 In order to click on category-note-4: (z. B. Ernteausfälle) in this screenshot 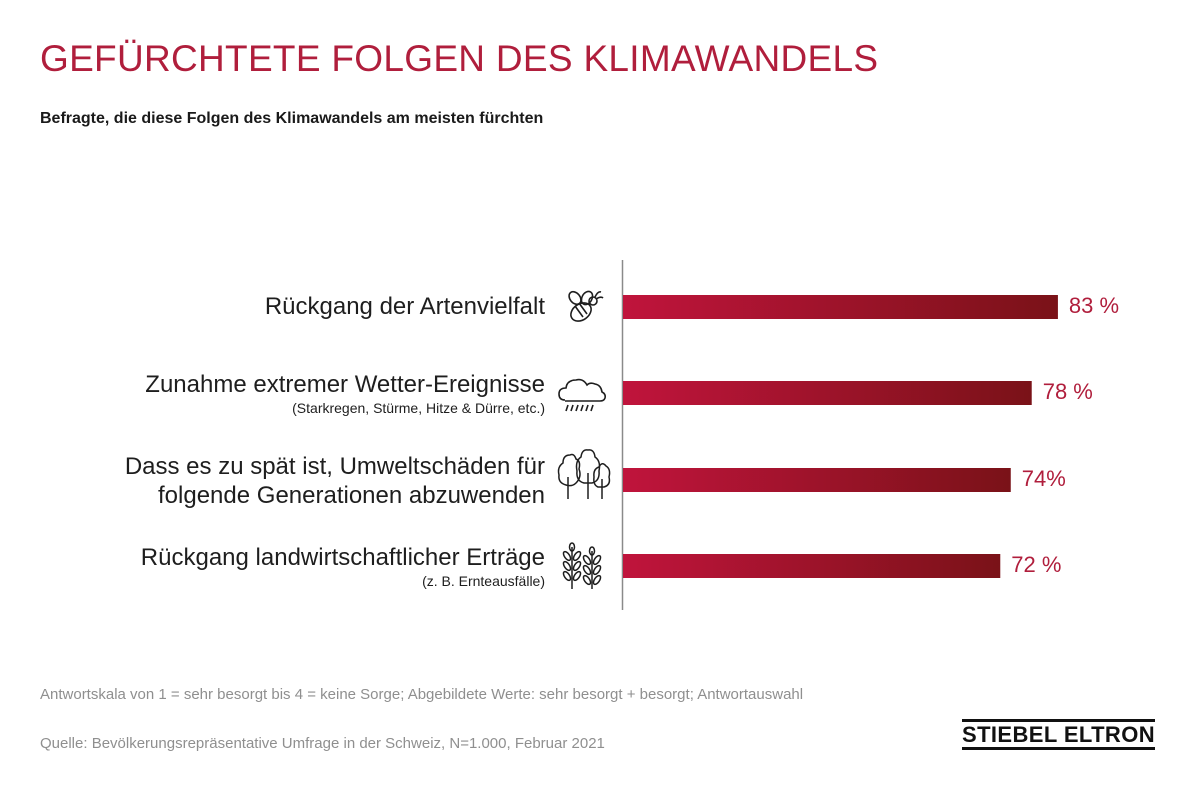, I will do `click(483, 581)`.